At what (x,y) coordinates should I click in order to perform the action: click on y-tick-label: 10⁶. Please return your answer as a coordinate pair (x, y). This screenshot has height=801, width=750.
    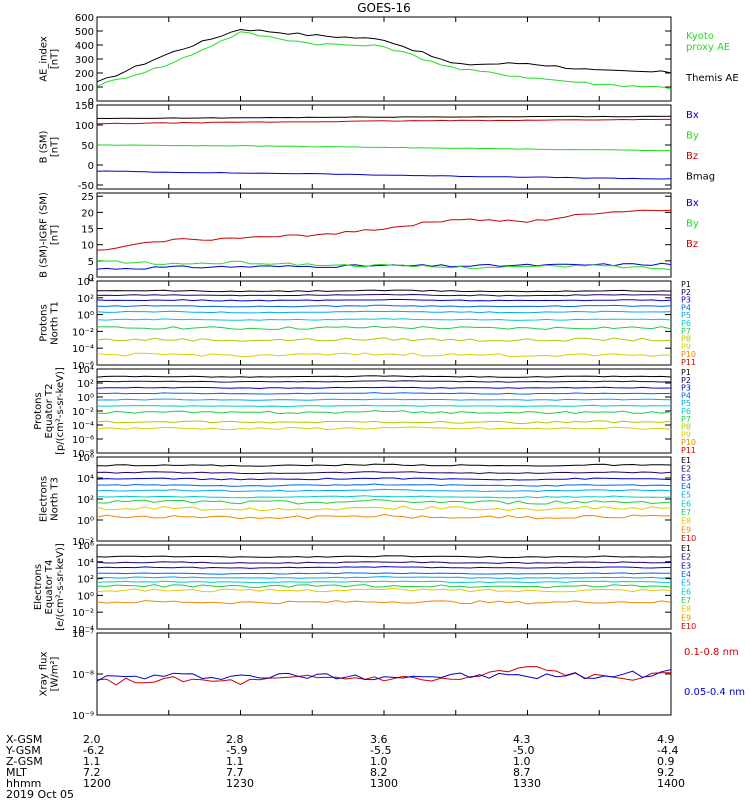
    Looking at the image, I should click on (85, 458).